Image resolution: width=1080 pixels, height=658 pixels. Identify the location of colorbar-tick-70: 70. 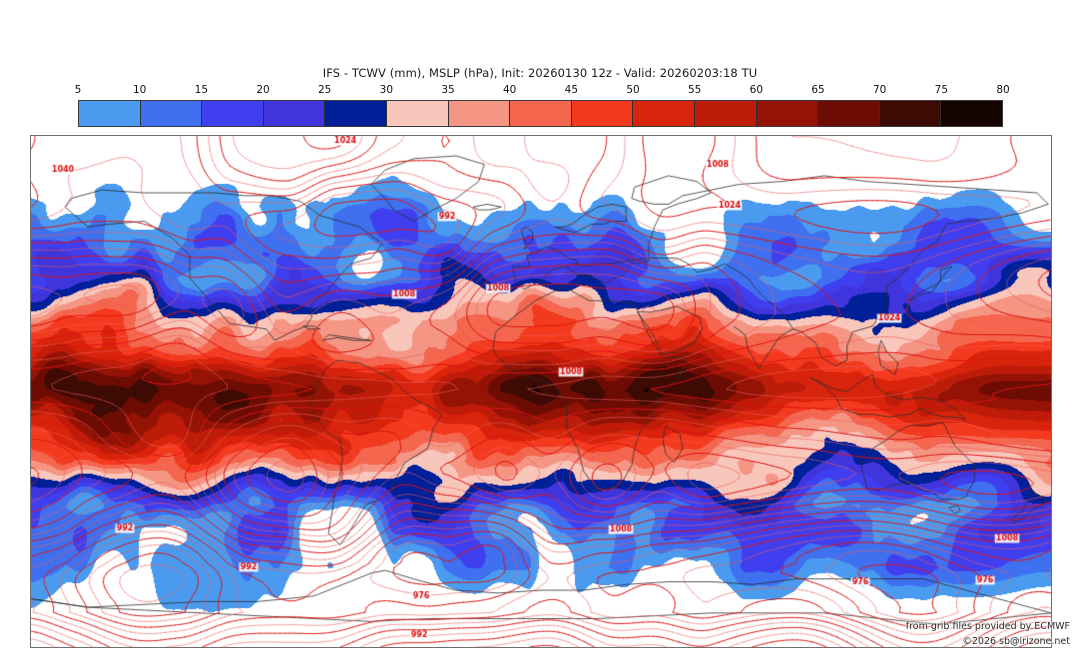
(879, 90).